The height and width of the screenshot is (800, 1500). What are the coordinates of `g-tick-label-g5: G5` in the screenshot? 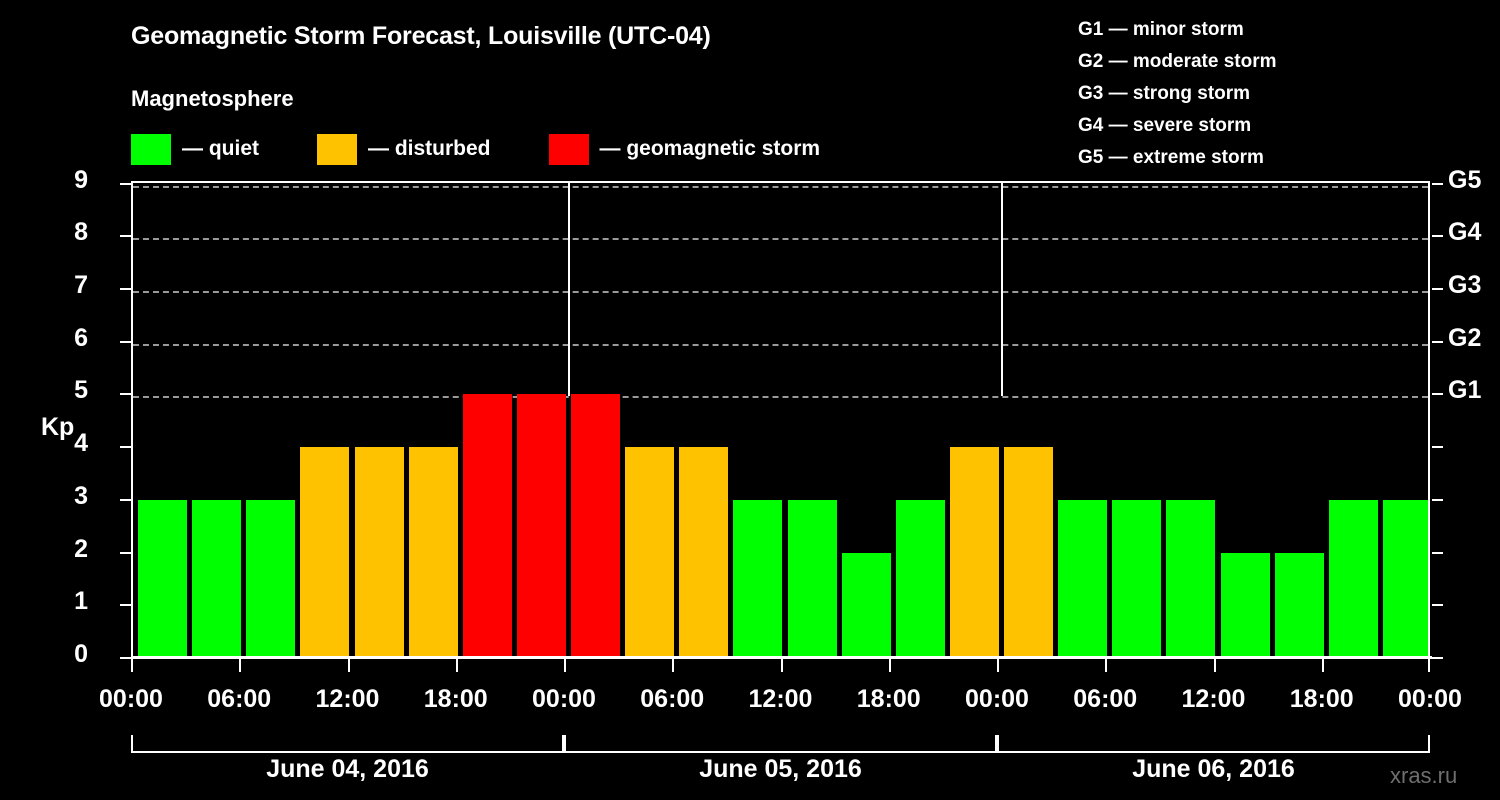 It's located at (1465, 179).